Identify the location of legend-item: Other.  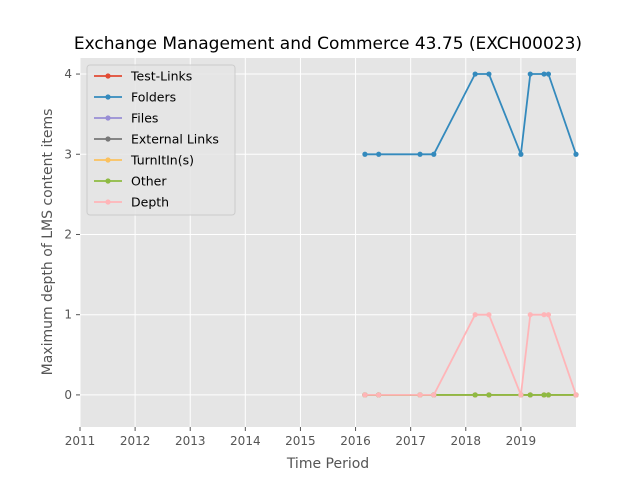
(130, 181).